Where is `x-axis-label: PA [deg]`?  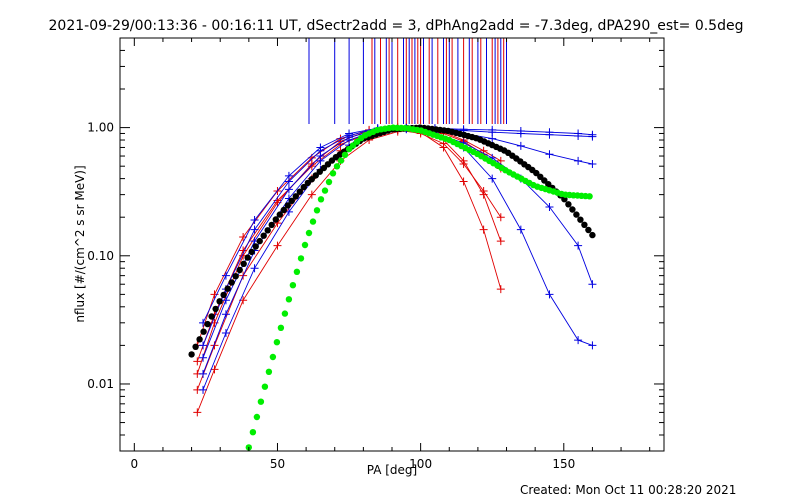 x-axis-label: PA [deg] is located at coordinates (392, 470).